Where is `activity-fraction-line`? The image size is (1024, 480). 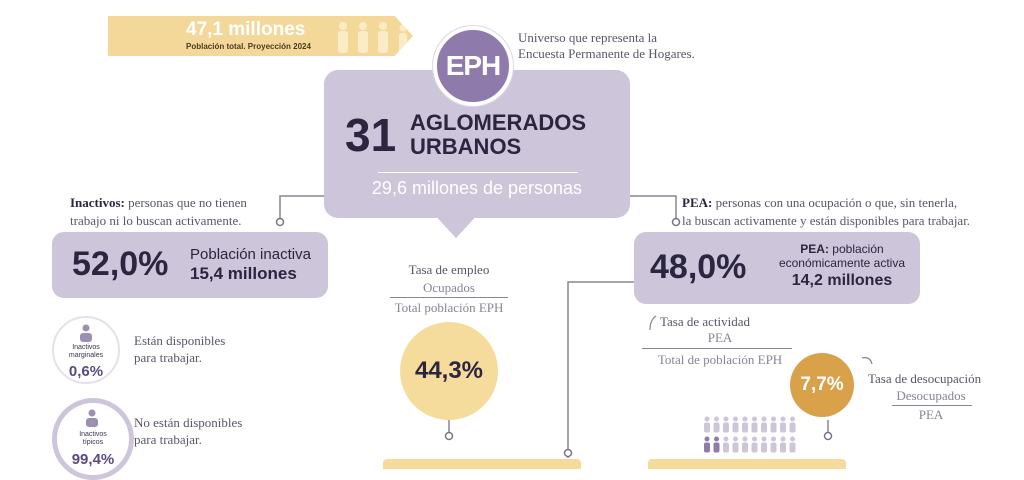 activity-fraction-line is located at coordinates (717, 348).